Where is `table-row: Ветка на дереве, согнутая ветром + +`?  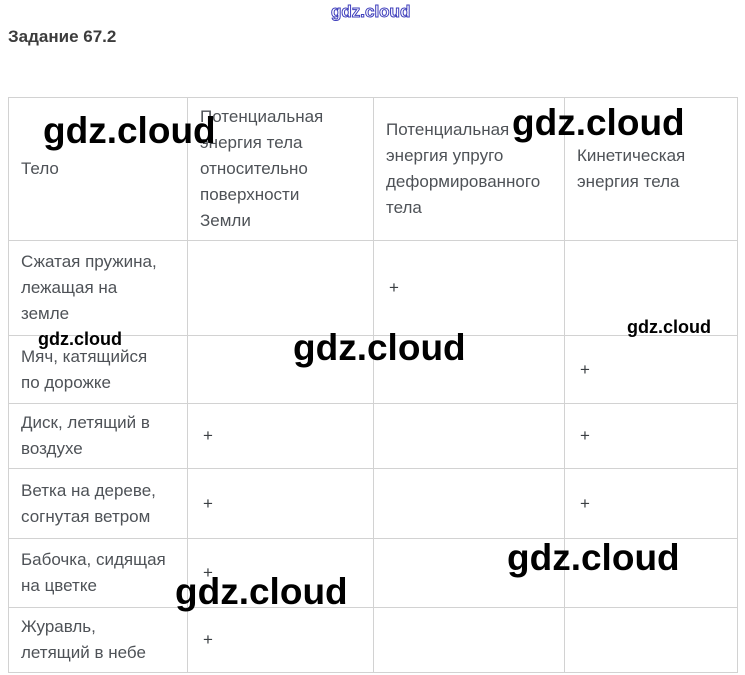
table-row: Ветка на дереве, согнутая ветром + + is located at coordinates (373, 503).